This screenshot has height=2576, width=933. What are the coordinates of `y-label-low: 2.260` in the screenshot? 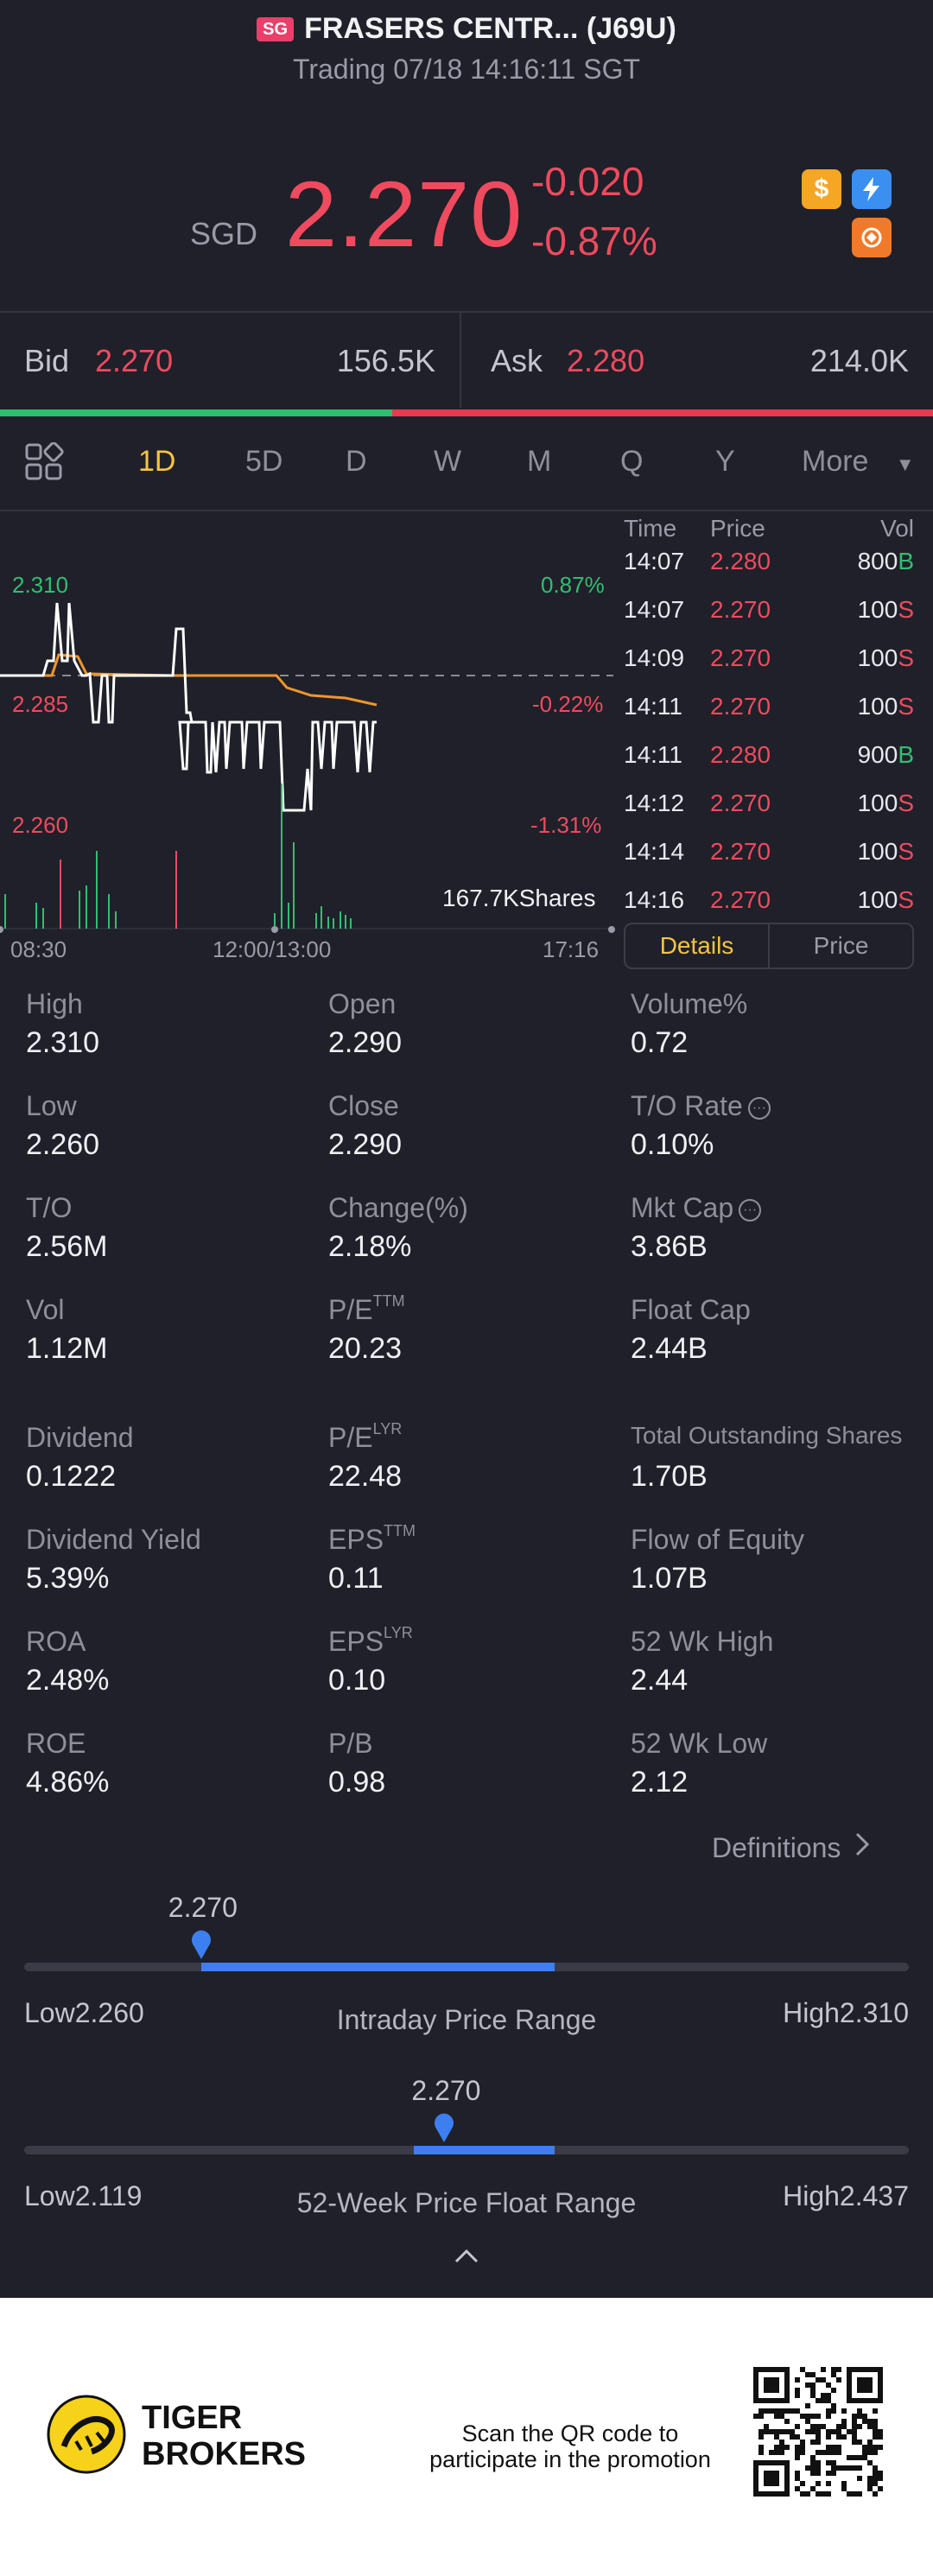 It's located at (40, 825).